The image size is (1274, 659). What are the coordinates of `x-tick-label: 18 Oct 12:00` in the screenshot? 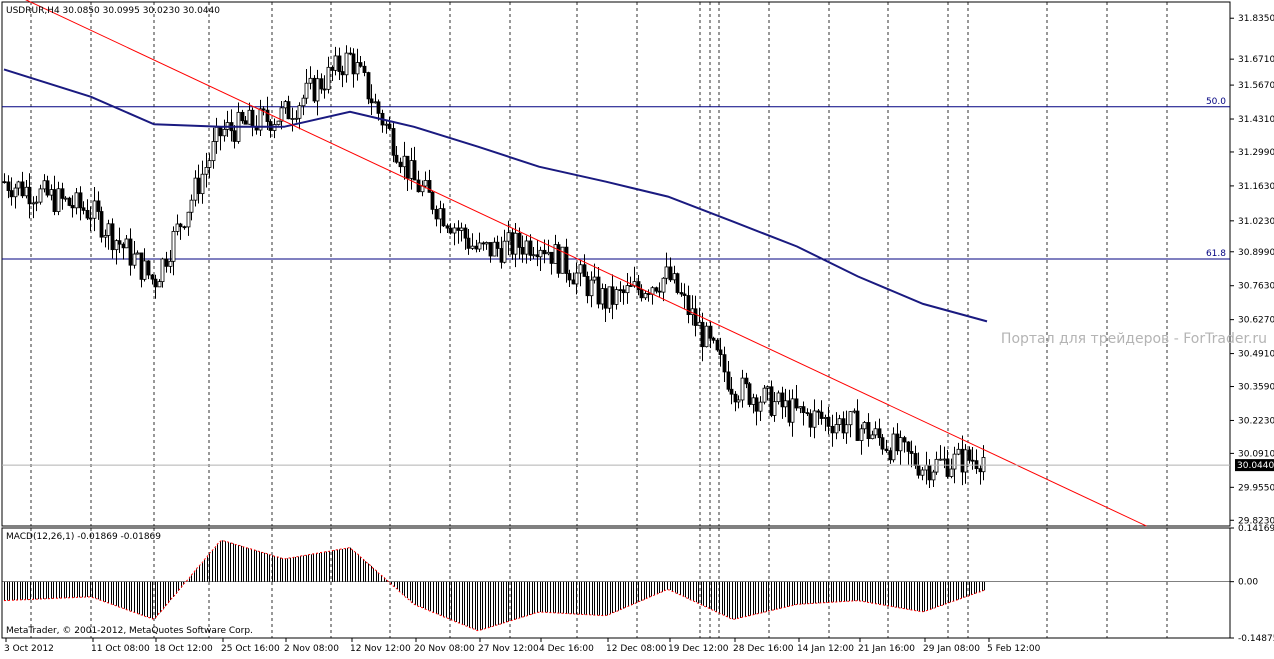 It's located at (183, 649).